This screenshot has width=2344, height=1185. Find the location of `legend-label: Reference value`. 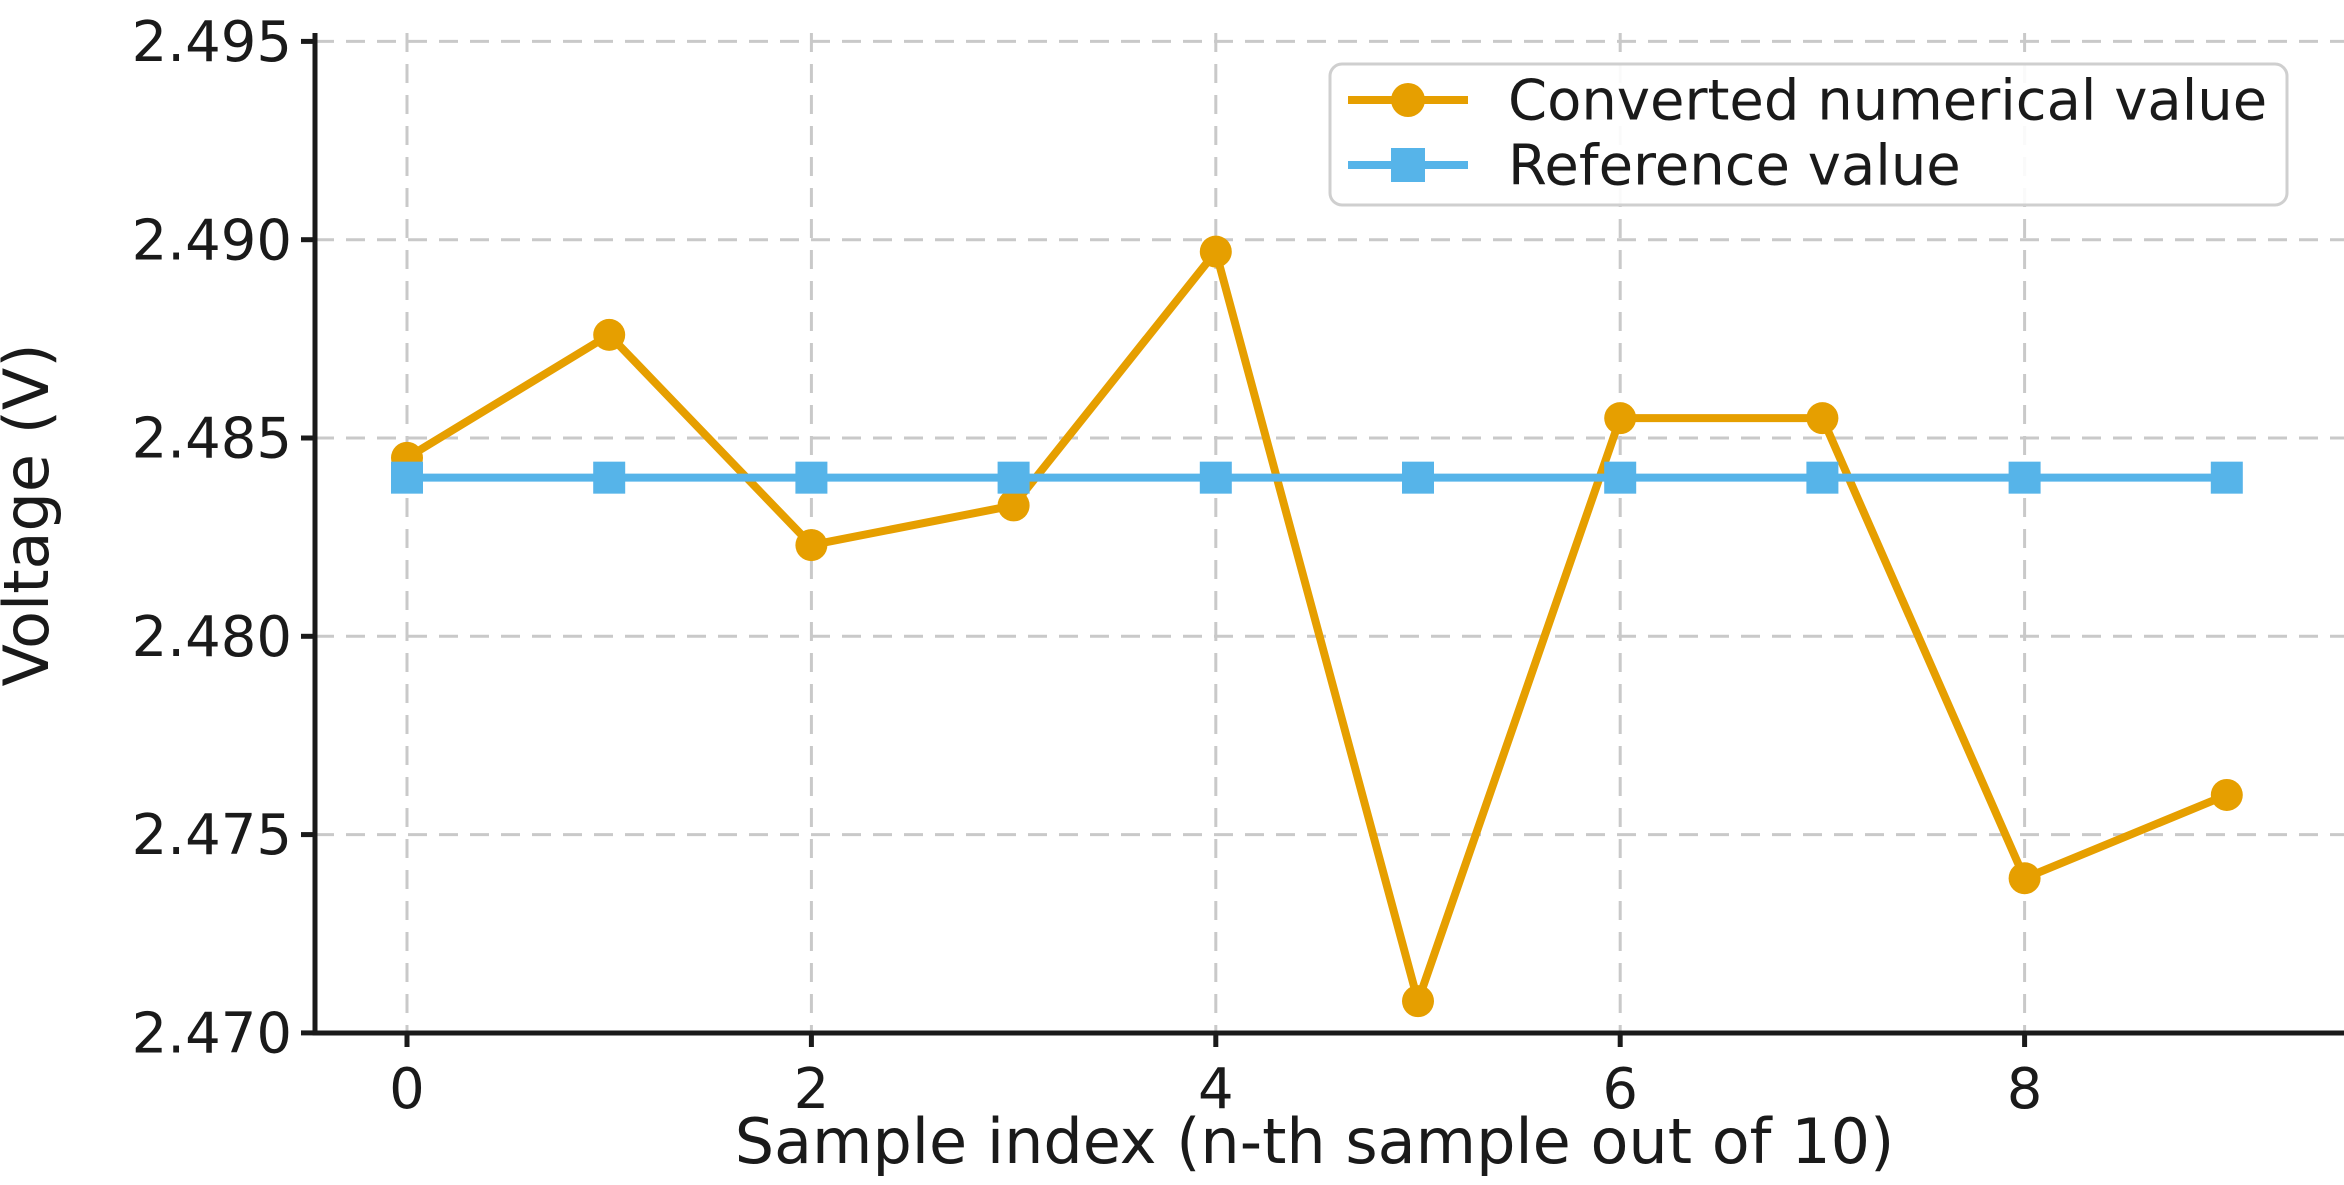

legend-label: Reference value is located at coordinates (1734, 166).